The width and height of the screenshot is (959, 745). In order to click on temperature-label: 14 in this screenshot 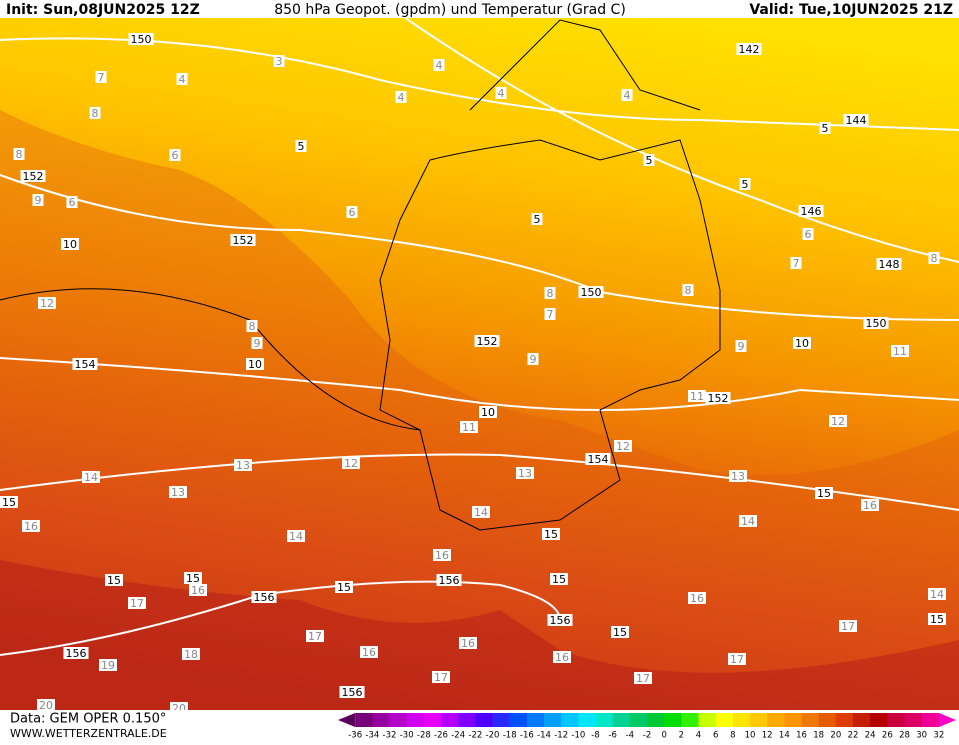, I will do `click(296, 536)`.